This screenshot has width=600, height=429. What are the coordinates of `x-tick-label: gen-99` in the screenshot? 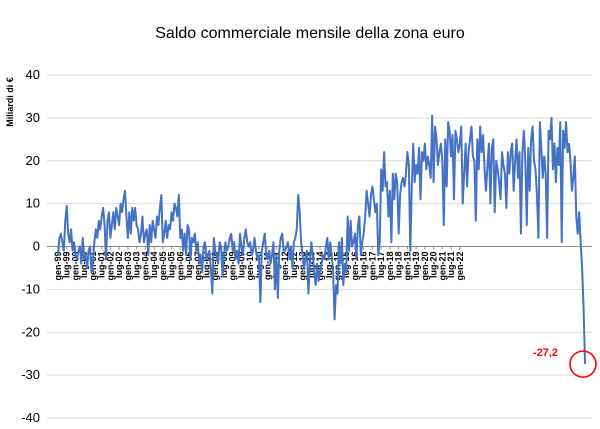 It's located at (58, 266).